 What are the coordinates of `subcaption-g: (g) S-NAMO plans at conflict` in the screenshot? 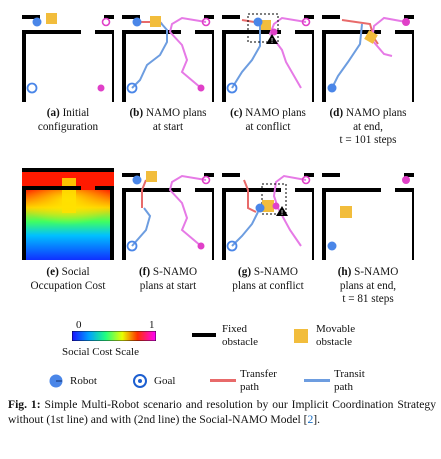 It's located at (268, 279).